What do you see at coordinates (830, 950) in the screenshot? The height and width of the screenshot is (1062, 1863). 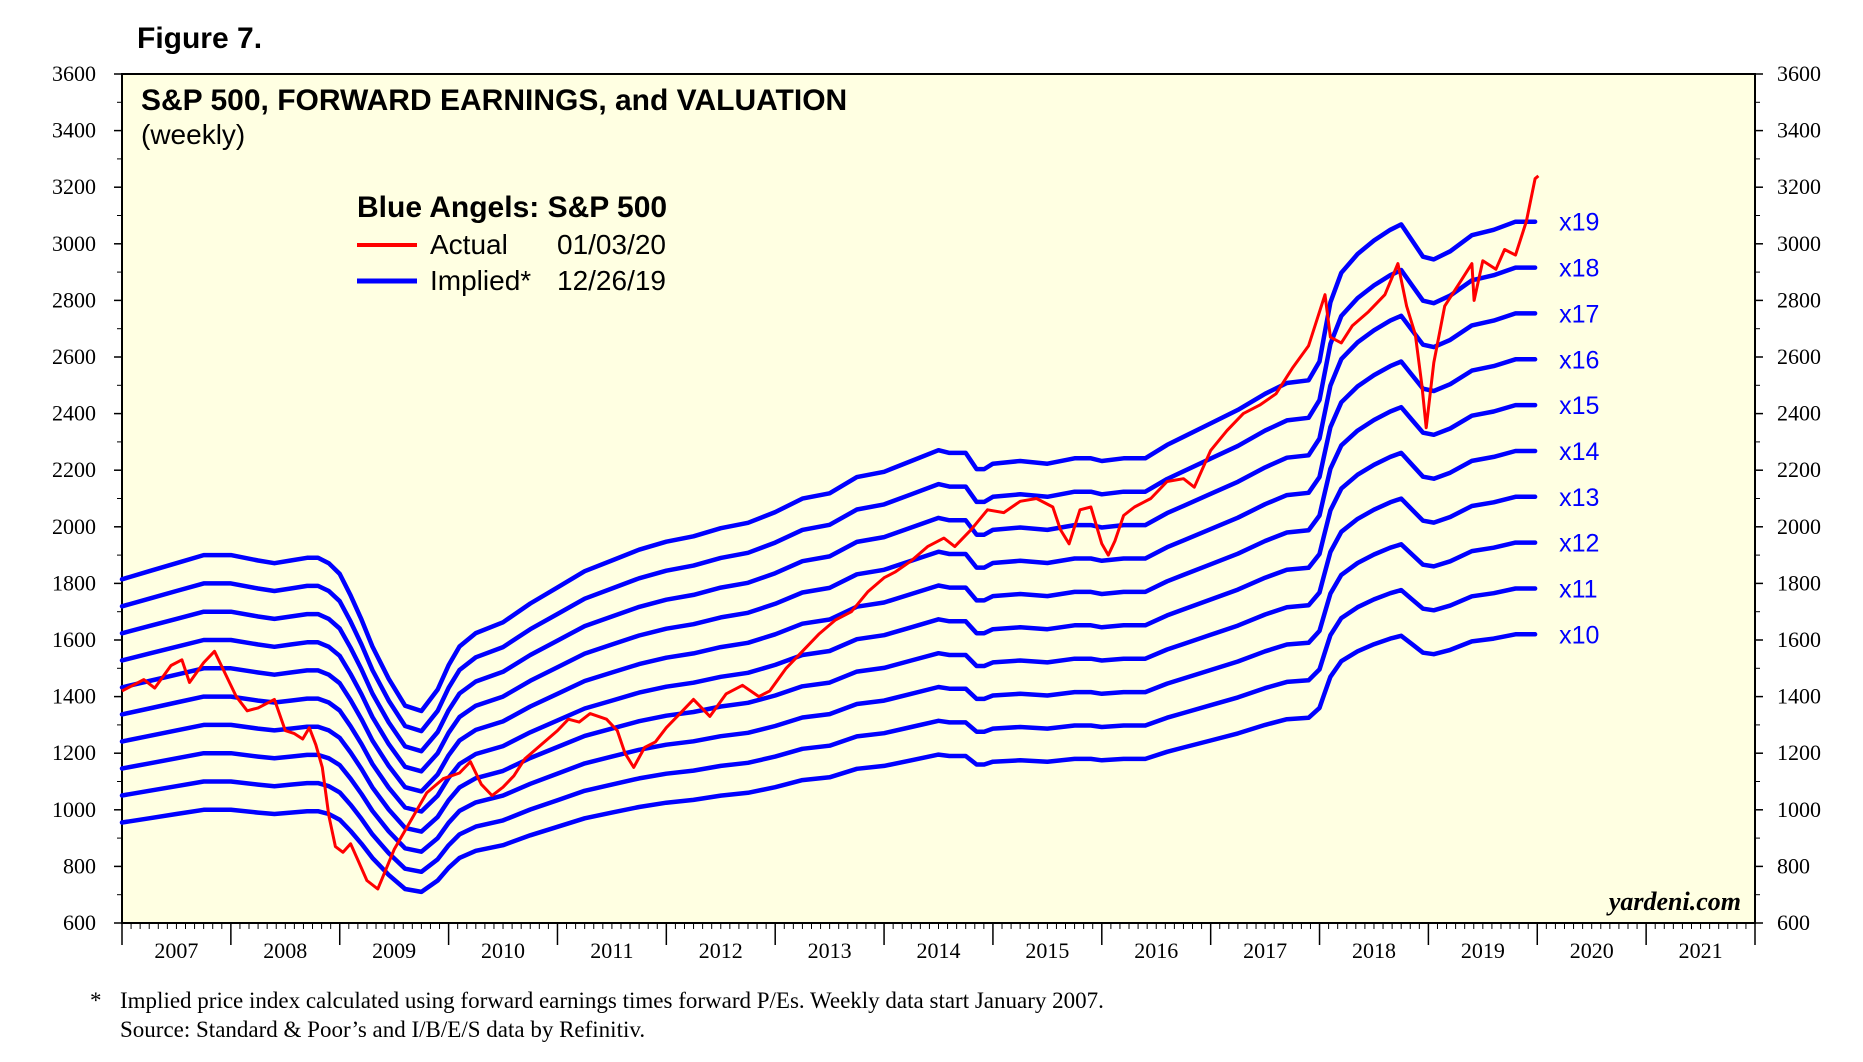 I see `x-tick-label: 2013` at bounding box center [830, 950].